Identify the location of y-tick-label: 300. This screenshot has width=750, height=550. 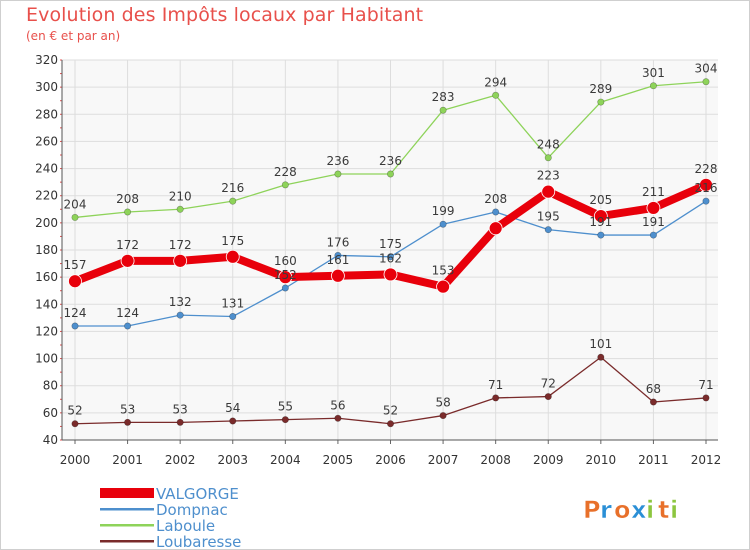
(46, 87).